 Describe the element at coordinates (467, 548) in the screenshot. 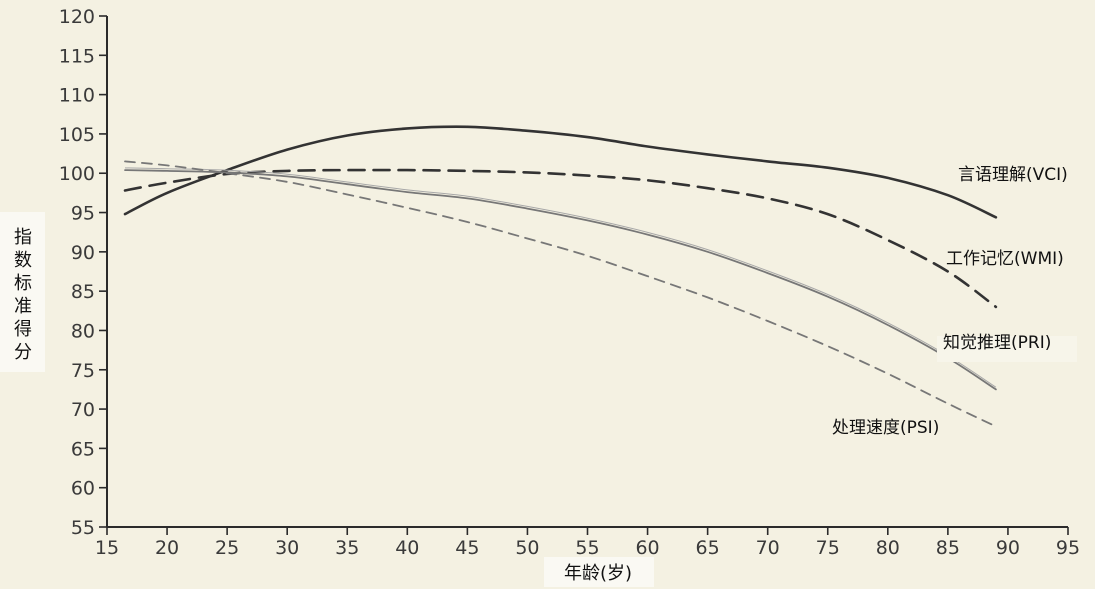

I see `x-tick-label: 45` at that location.